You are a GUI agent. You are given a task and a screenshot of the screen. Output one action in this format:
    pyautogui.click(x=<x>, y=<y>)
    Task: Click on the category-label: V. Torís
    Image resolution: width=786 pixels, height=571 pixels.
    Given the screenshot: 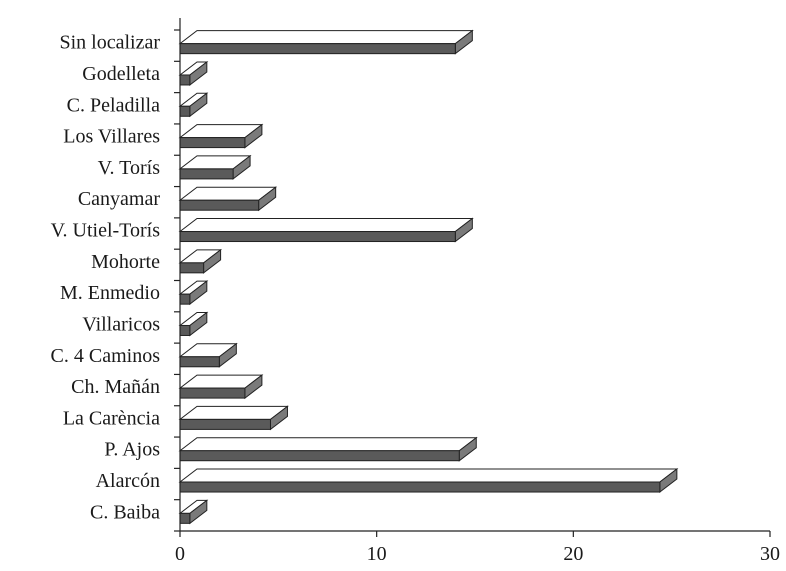 What is the action you would take?
    pyautogui.click(x=129, y=168)
    